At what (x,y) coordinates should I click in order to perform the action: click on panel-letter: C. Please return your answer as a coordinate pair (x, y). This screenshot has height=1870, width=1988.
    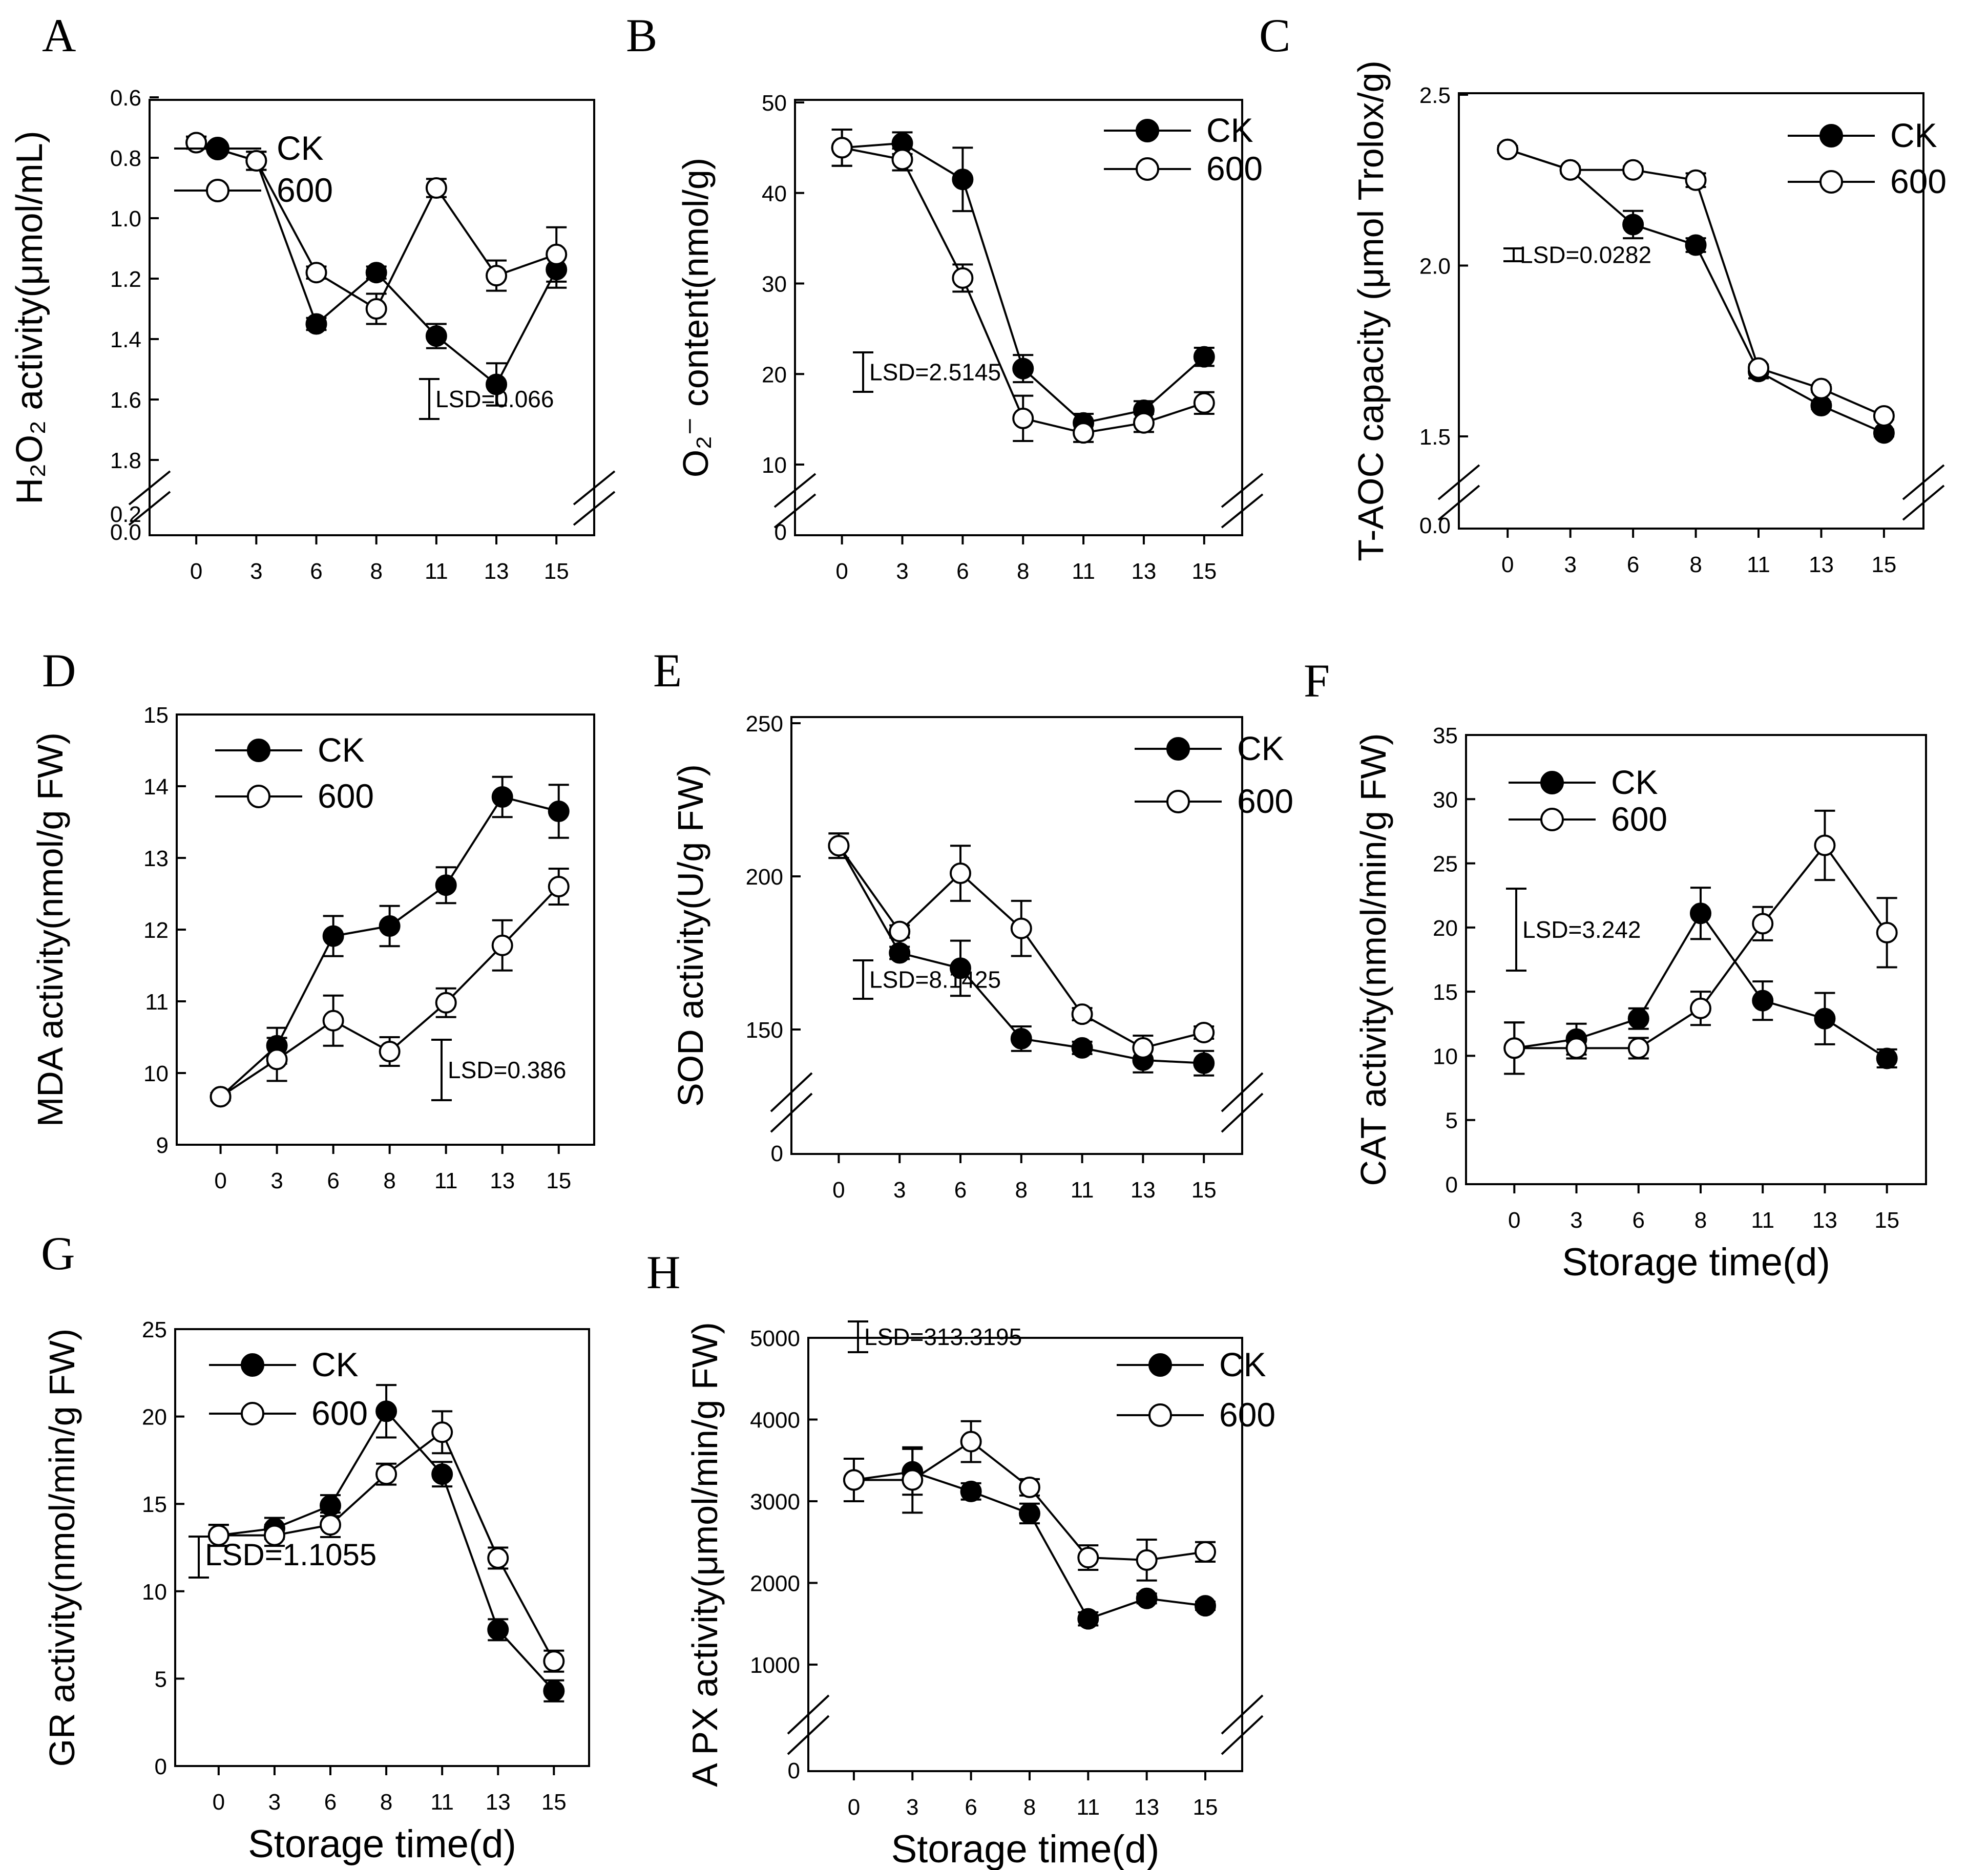
    Looking at the image, I should click on (1274, 35).